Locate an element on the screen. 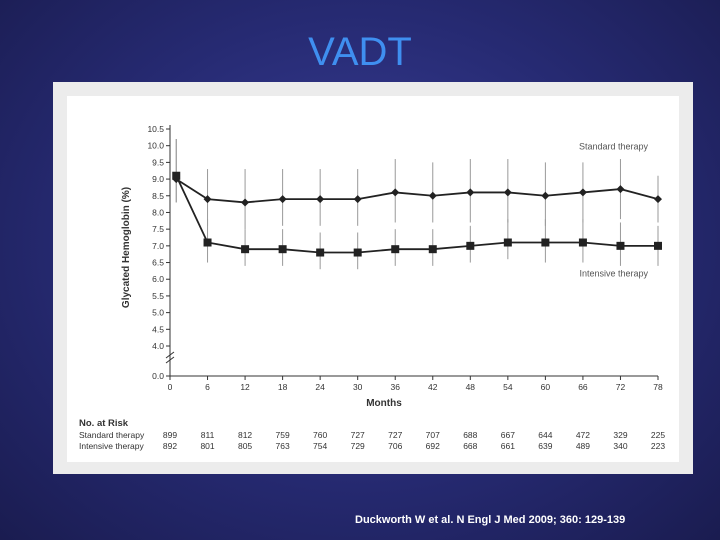 This screenshot has width=720, height=540. risk-table-cell: 760 is located at coordinates (320, 435).